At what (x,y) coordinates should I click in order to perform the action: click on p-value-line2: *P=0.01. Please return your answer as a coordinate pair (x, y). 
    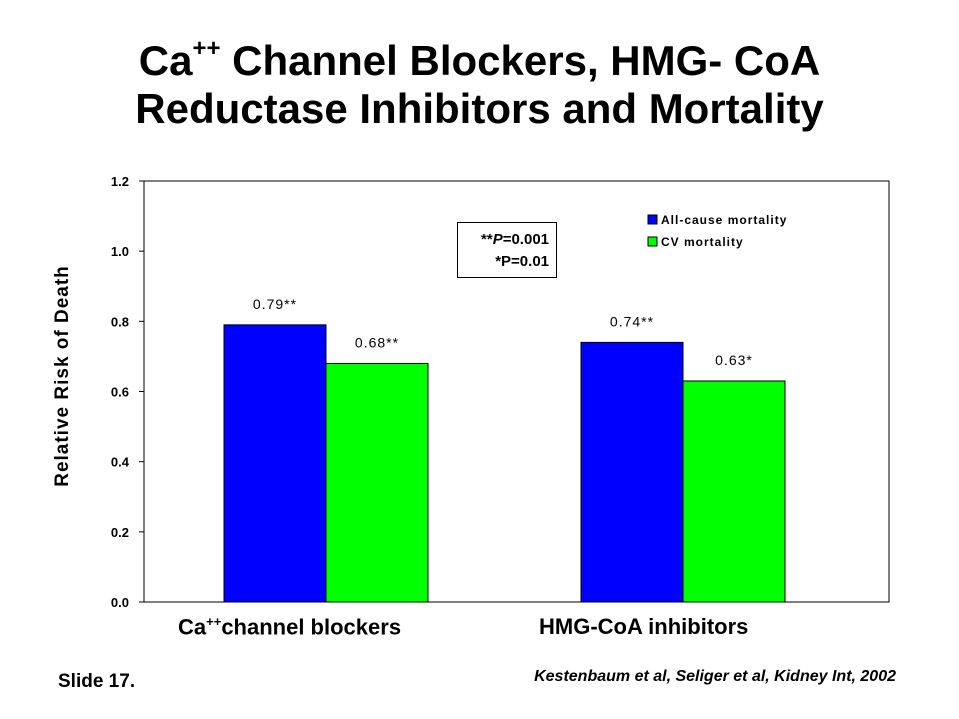
    Looking at the image, I should click on (522, 261).